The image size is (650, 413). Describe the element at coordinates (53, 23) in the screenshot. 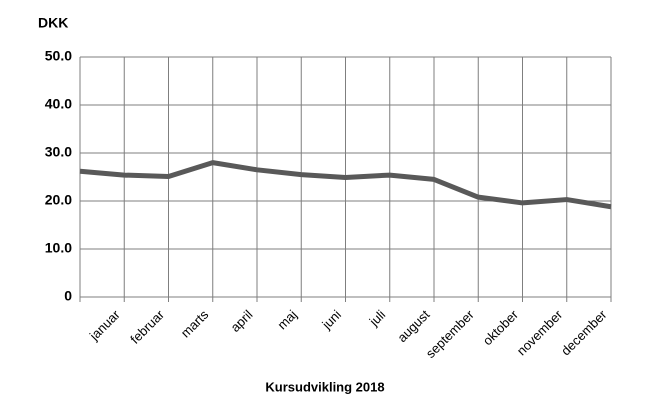

I see `y-axis-title: DKK` at that location.